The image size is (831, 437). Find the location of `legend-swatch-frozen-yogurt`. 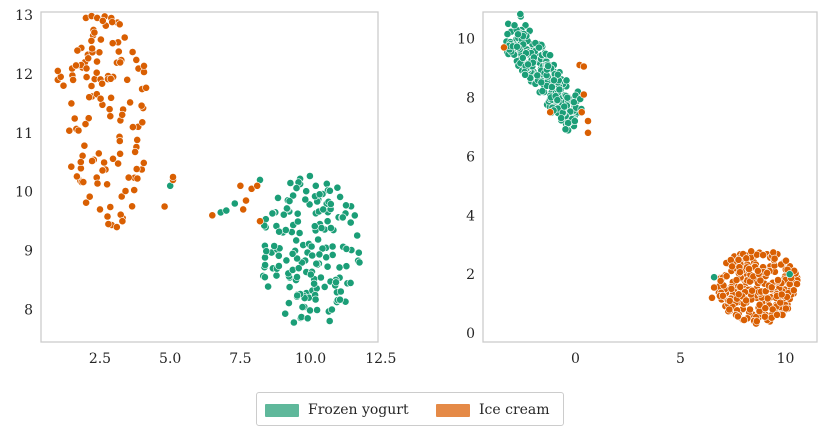

legend-swatch-frozen-yogurt is located at coordinates (282, 410).